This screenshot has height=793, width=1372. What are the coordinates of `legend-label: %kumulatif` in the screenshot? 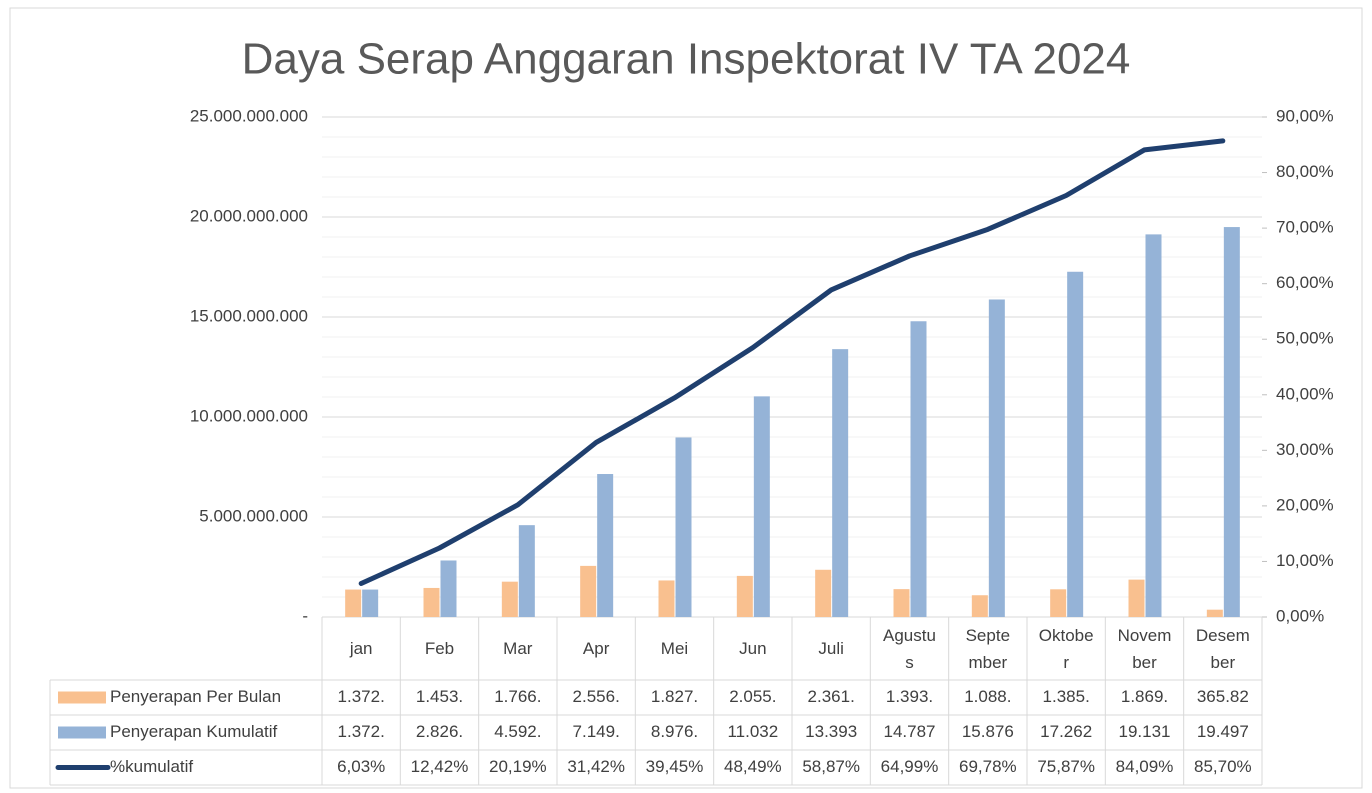 It's located at (151, 766).